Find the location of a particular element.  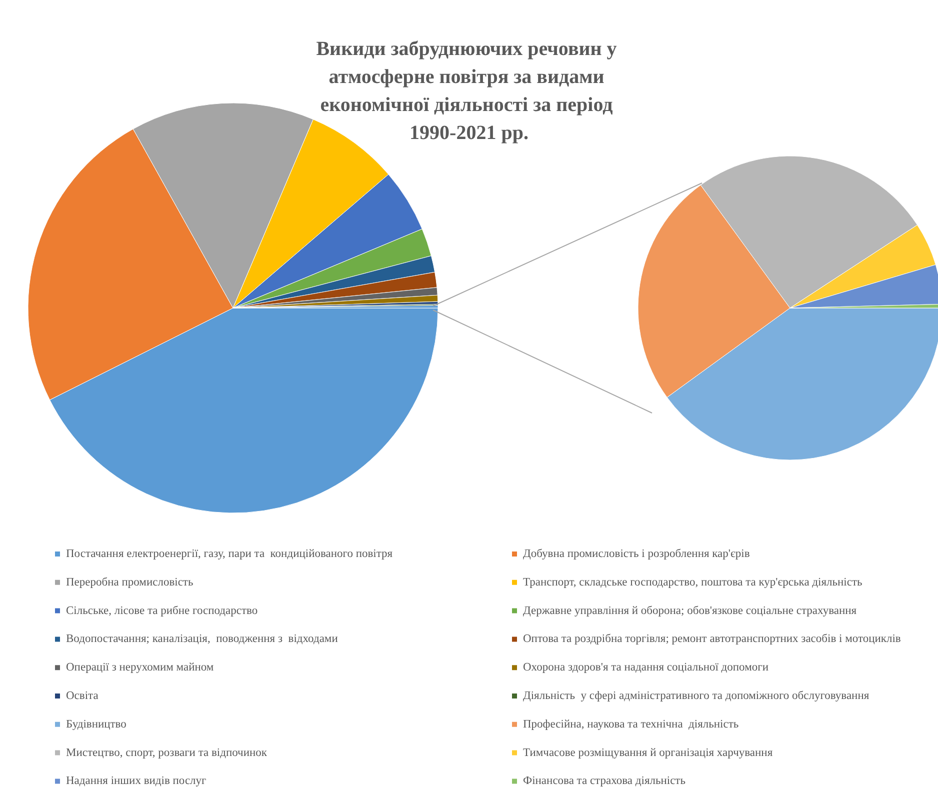

legend-label: Державне управління й оборона; обов'язкове соціальне страхування is located at coordinates (690, 610).